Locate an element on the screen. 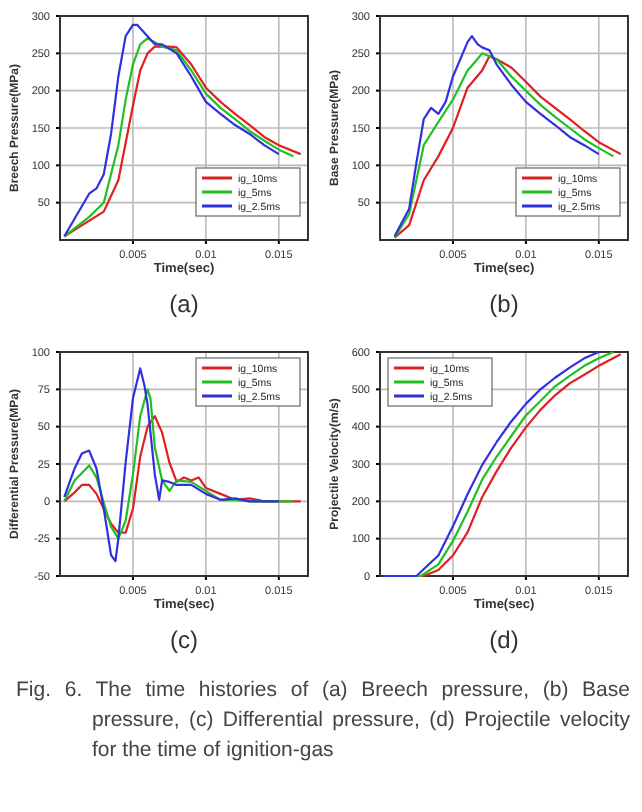  caption: Fig. 6. The time histories of (a) Breech pressure, (b) Base pressure, (c) Differential pressure, (d) Projectile velocity for the time of ignition-gas is located at coordinates (323, 721).